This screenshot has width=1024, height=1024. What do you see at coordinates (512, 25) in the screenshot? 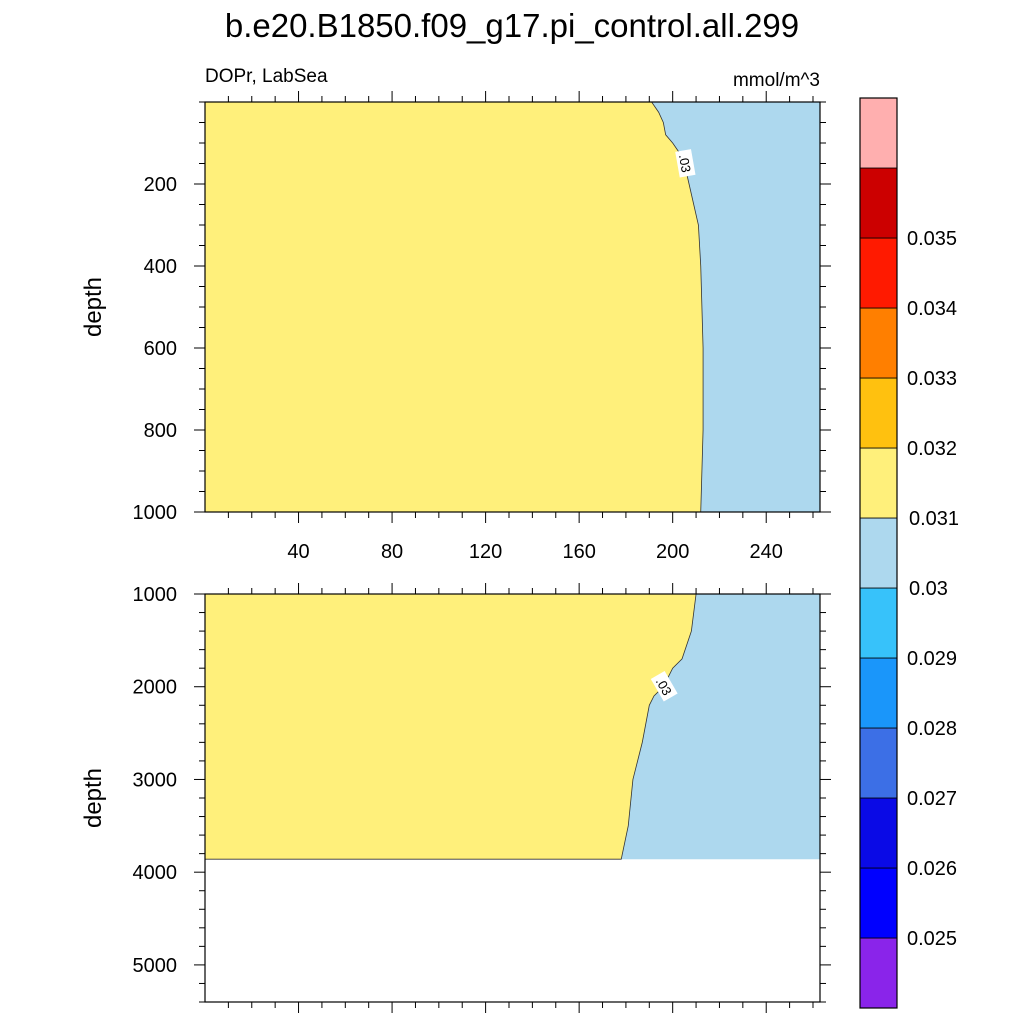
I see `main-title: b.e20.B1850.f09_g17.pi_control.all.299` at bounding box center [512, 25].